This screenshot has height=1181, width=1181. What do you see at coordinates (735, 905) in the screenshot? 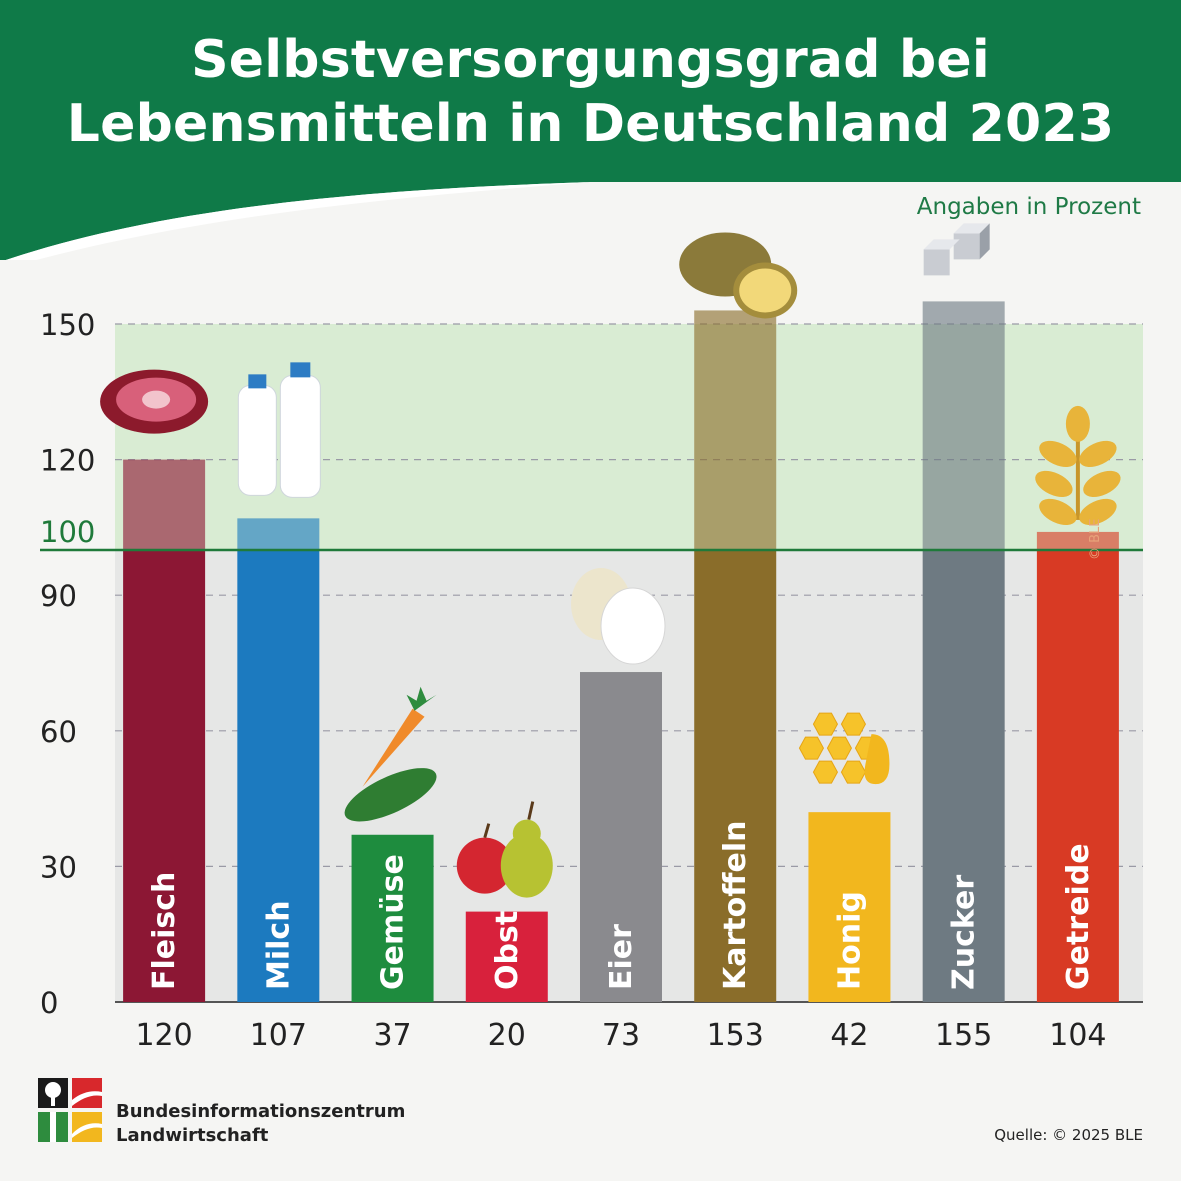
I see `category-label: Kartoffeln` at bounding box center [735, 905].